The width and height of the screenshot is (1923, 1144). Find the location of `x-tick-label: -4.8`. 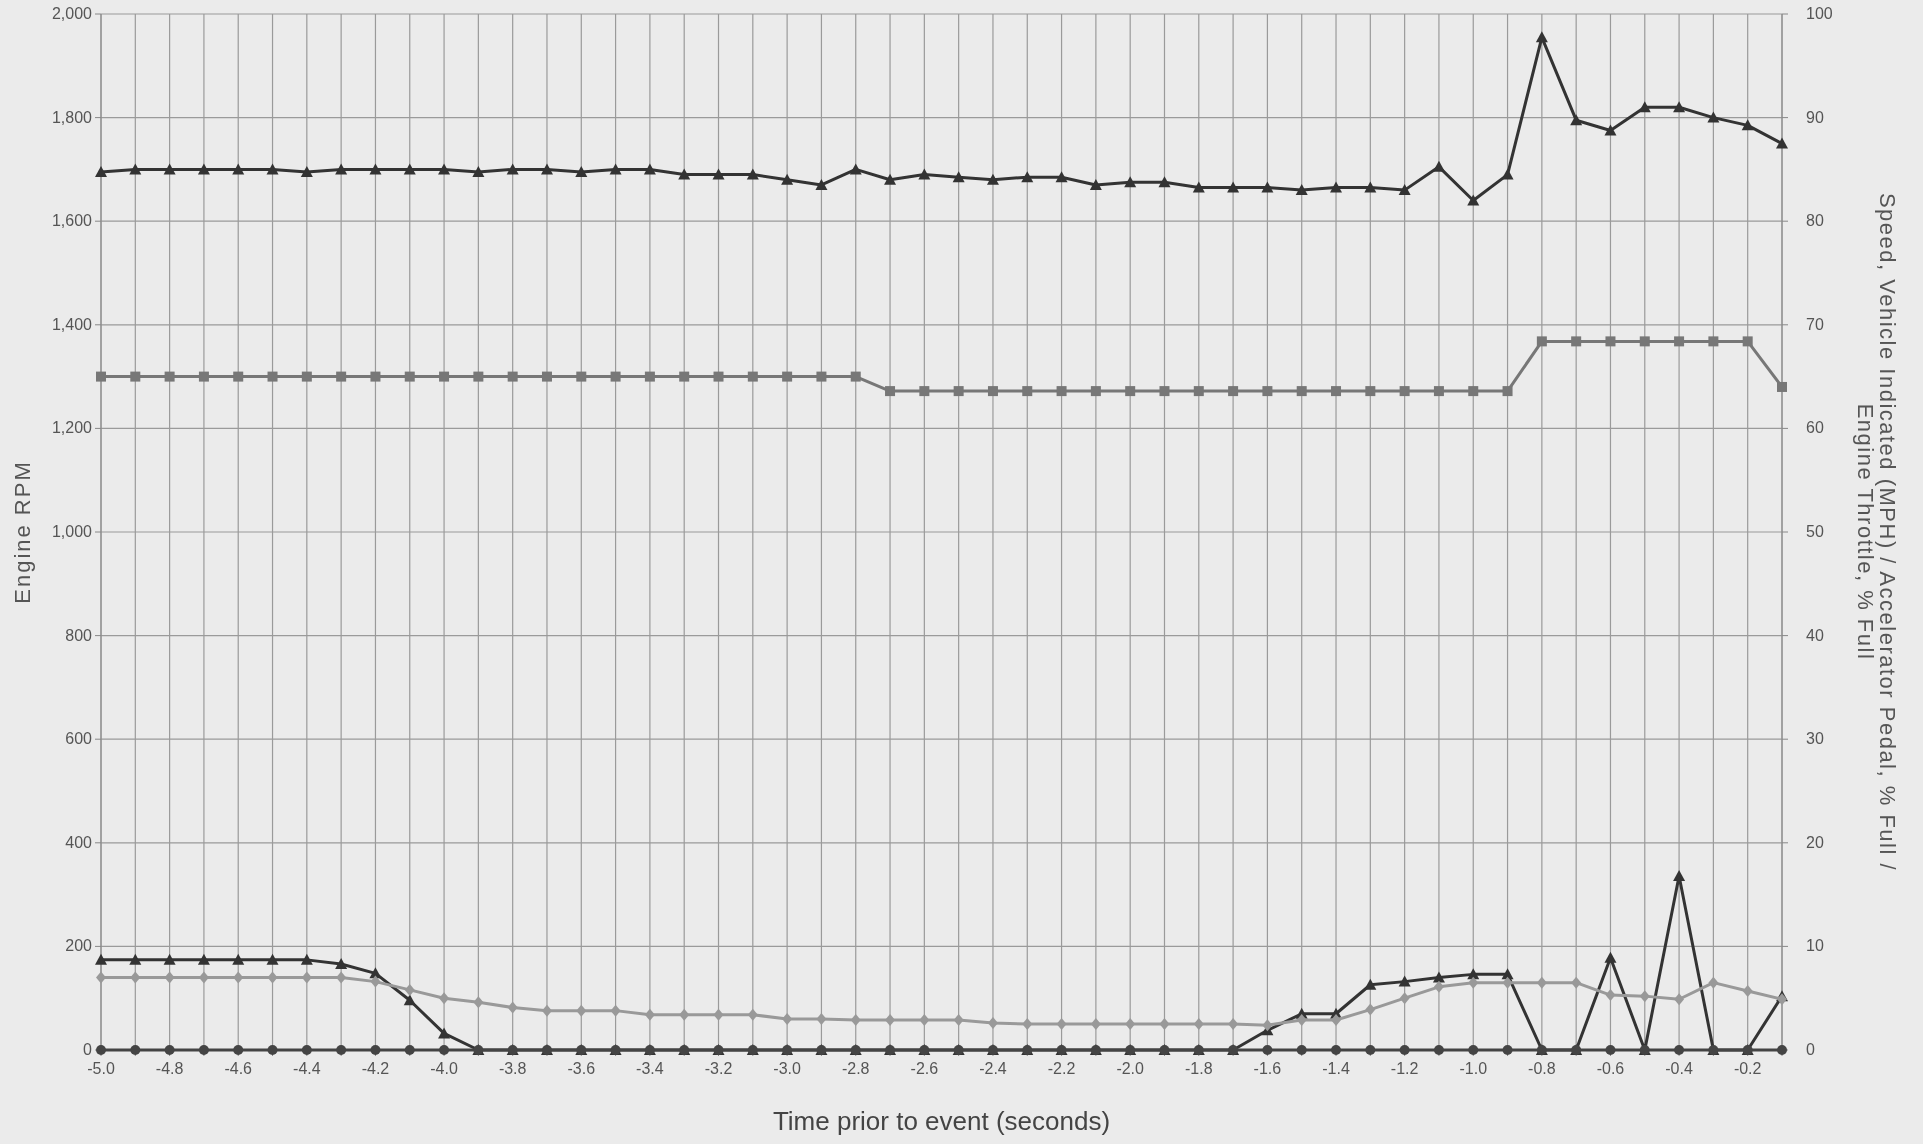

x-tick-label: -4.8 is located at coordinates (169, 1068).